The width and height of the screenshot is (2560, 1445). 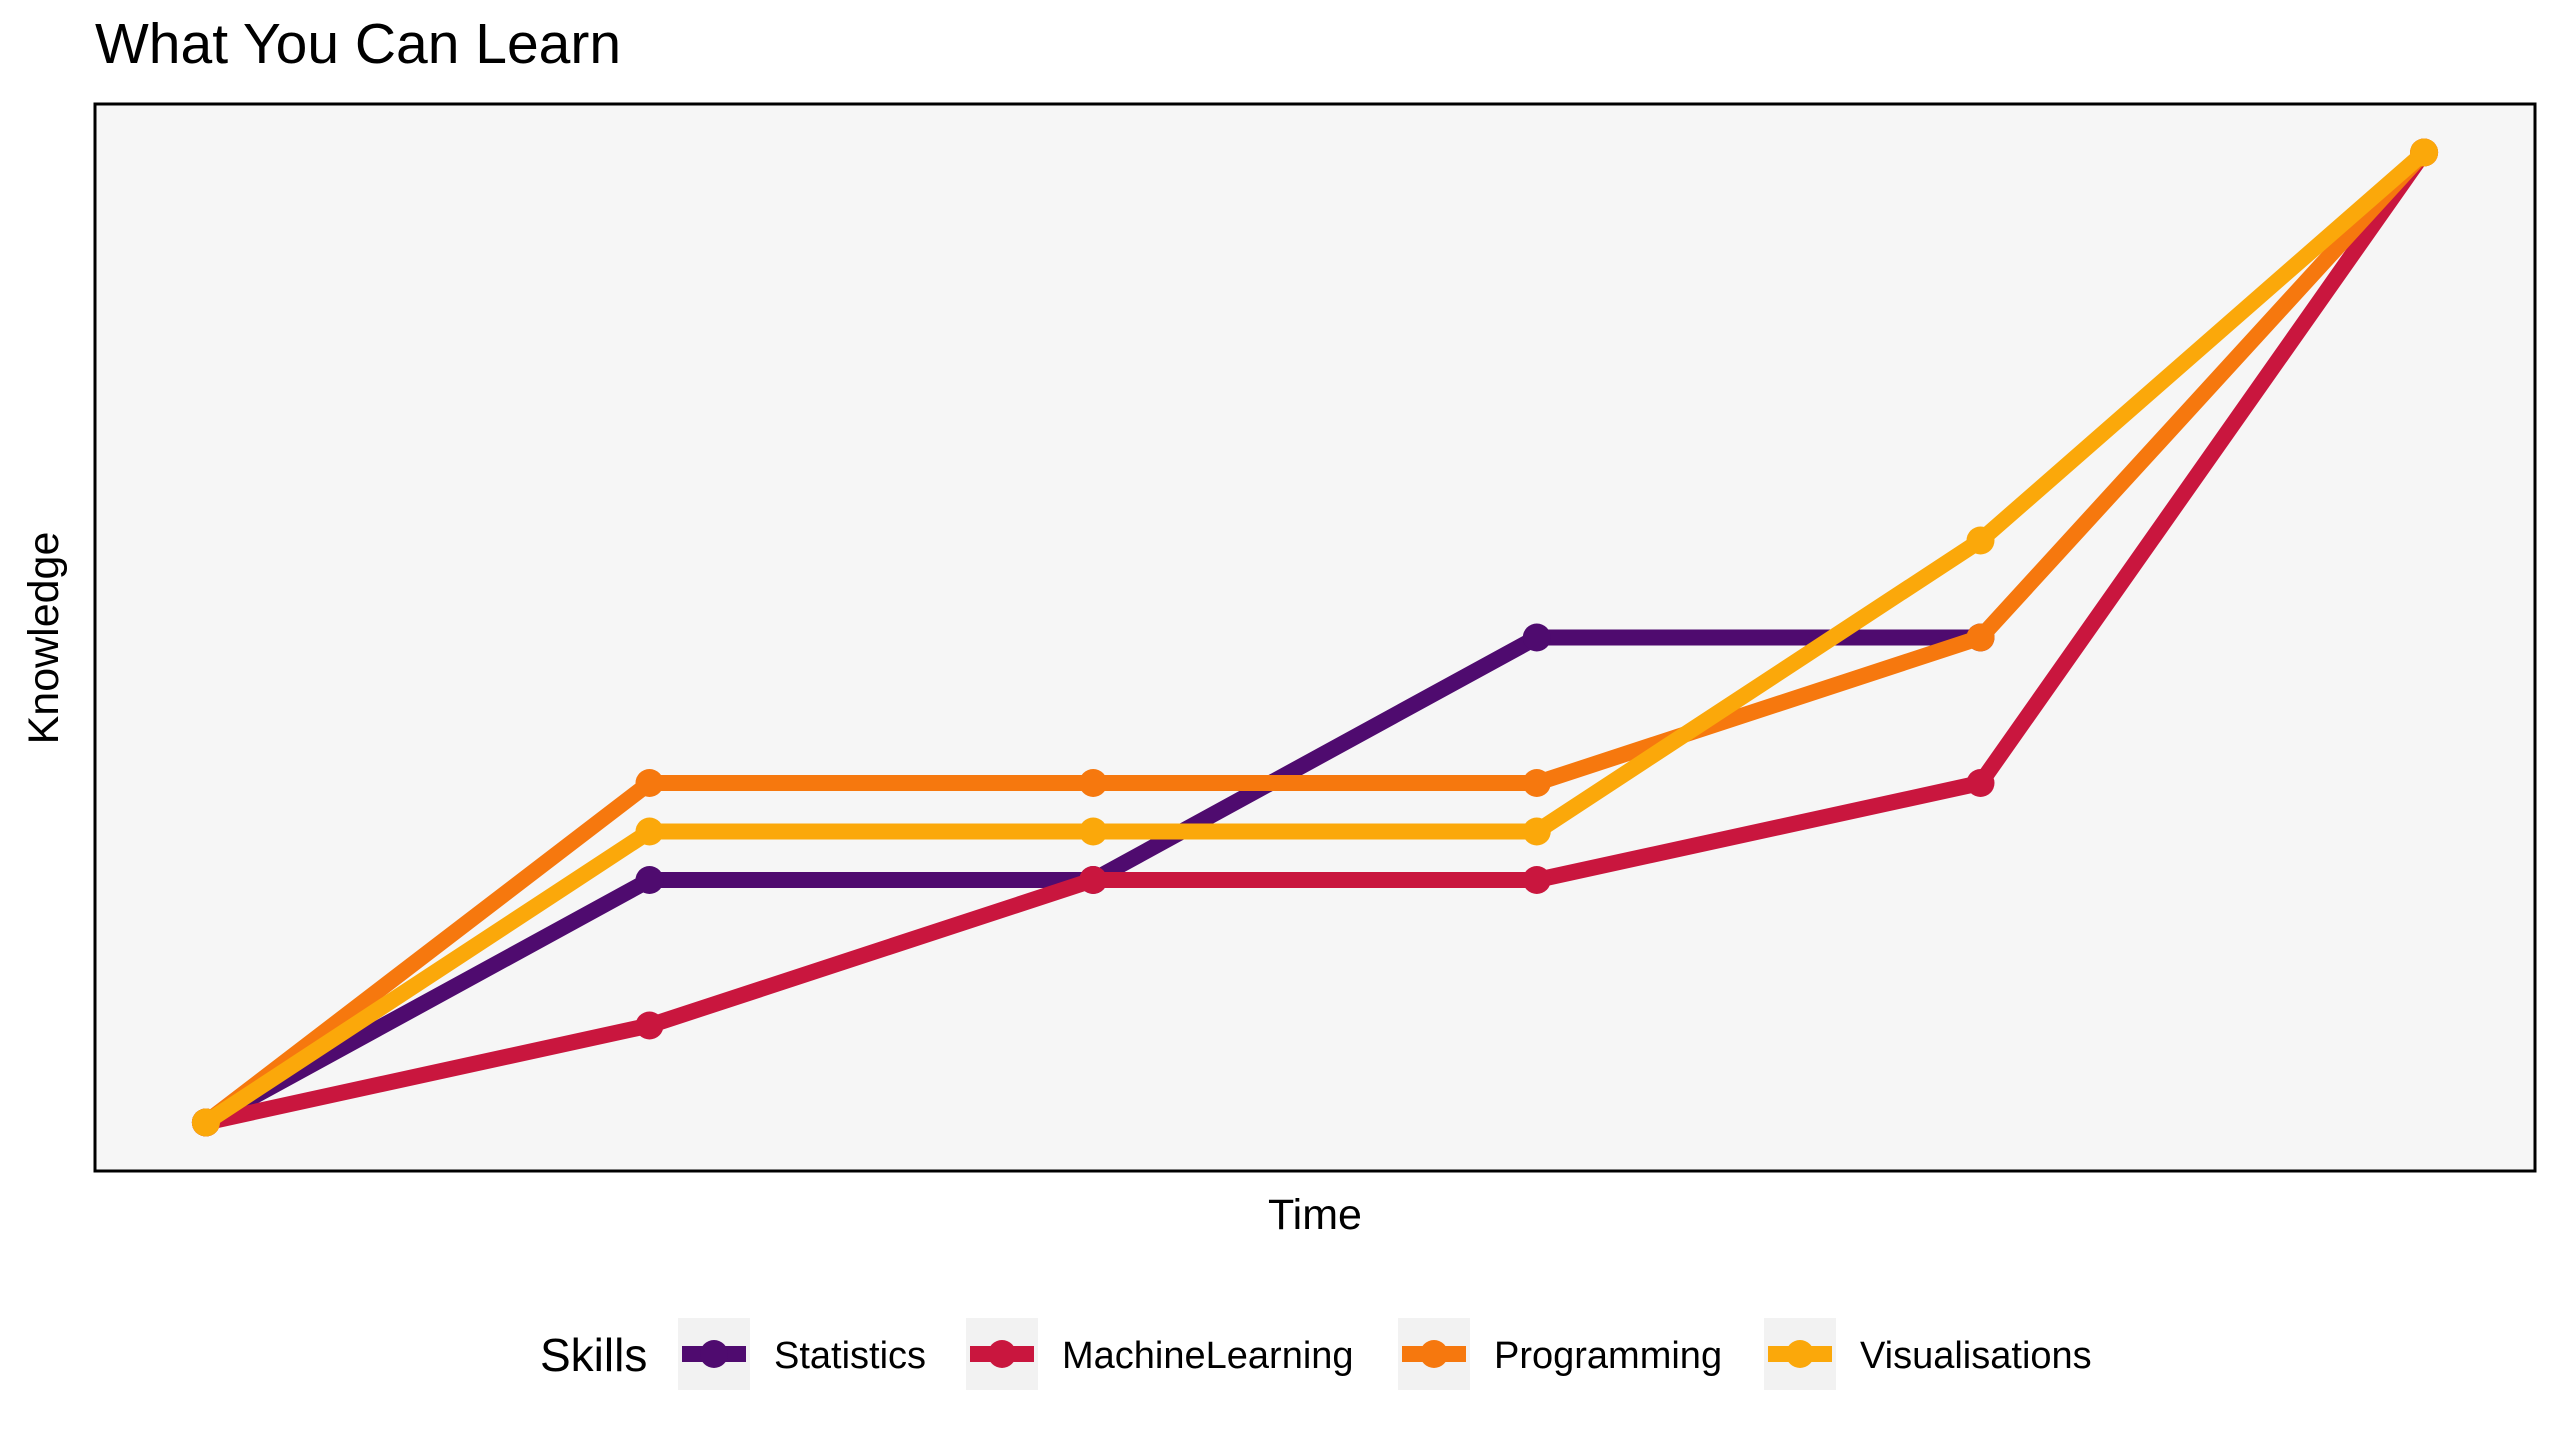 What do you see at coordinates (593, 1355) in the screenshot?
I see `legend-title: Skills` at bounding box center [593, 1355].